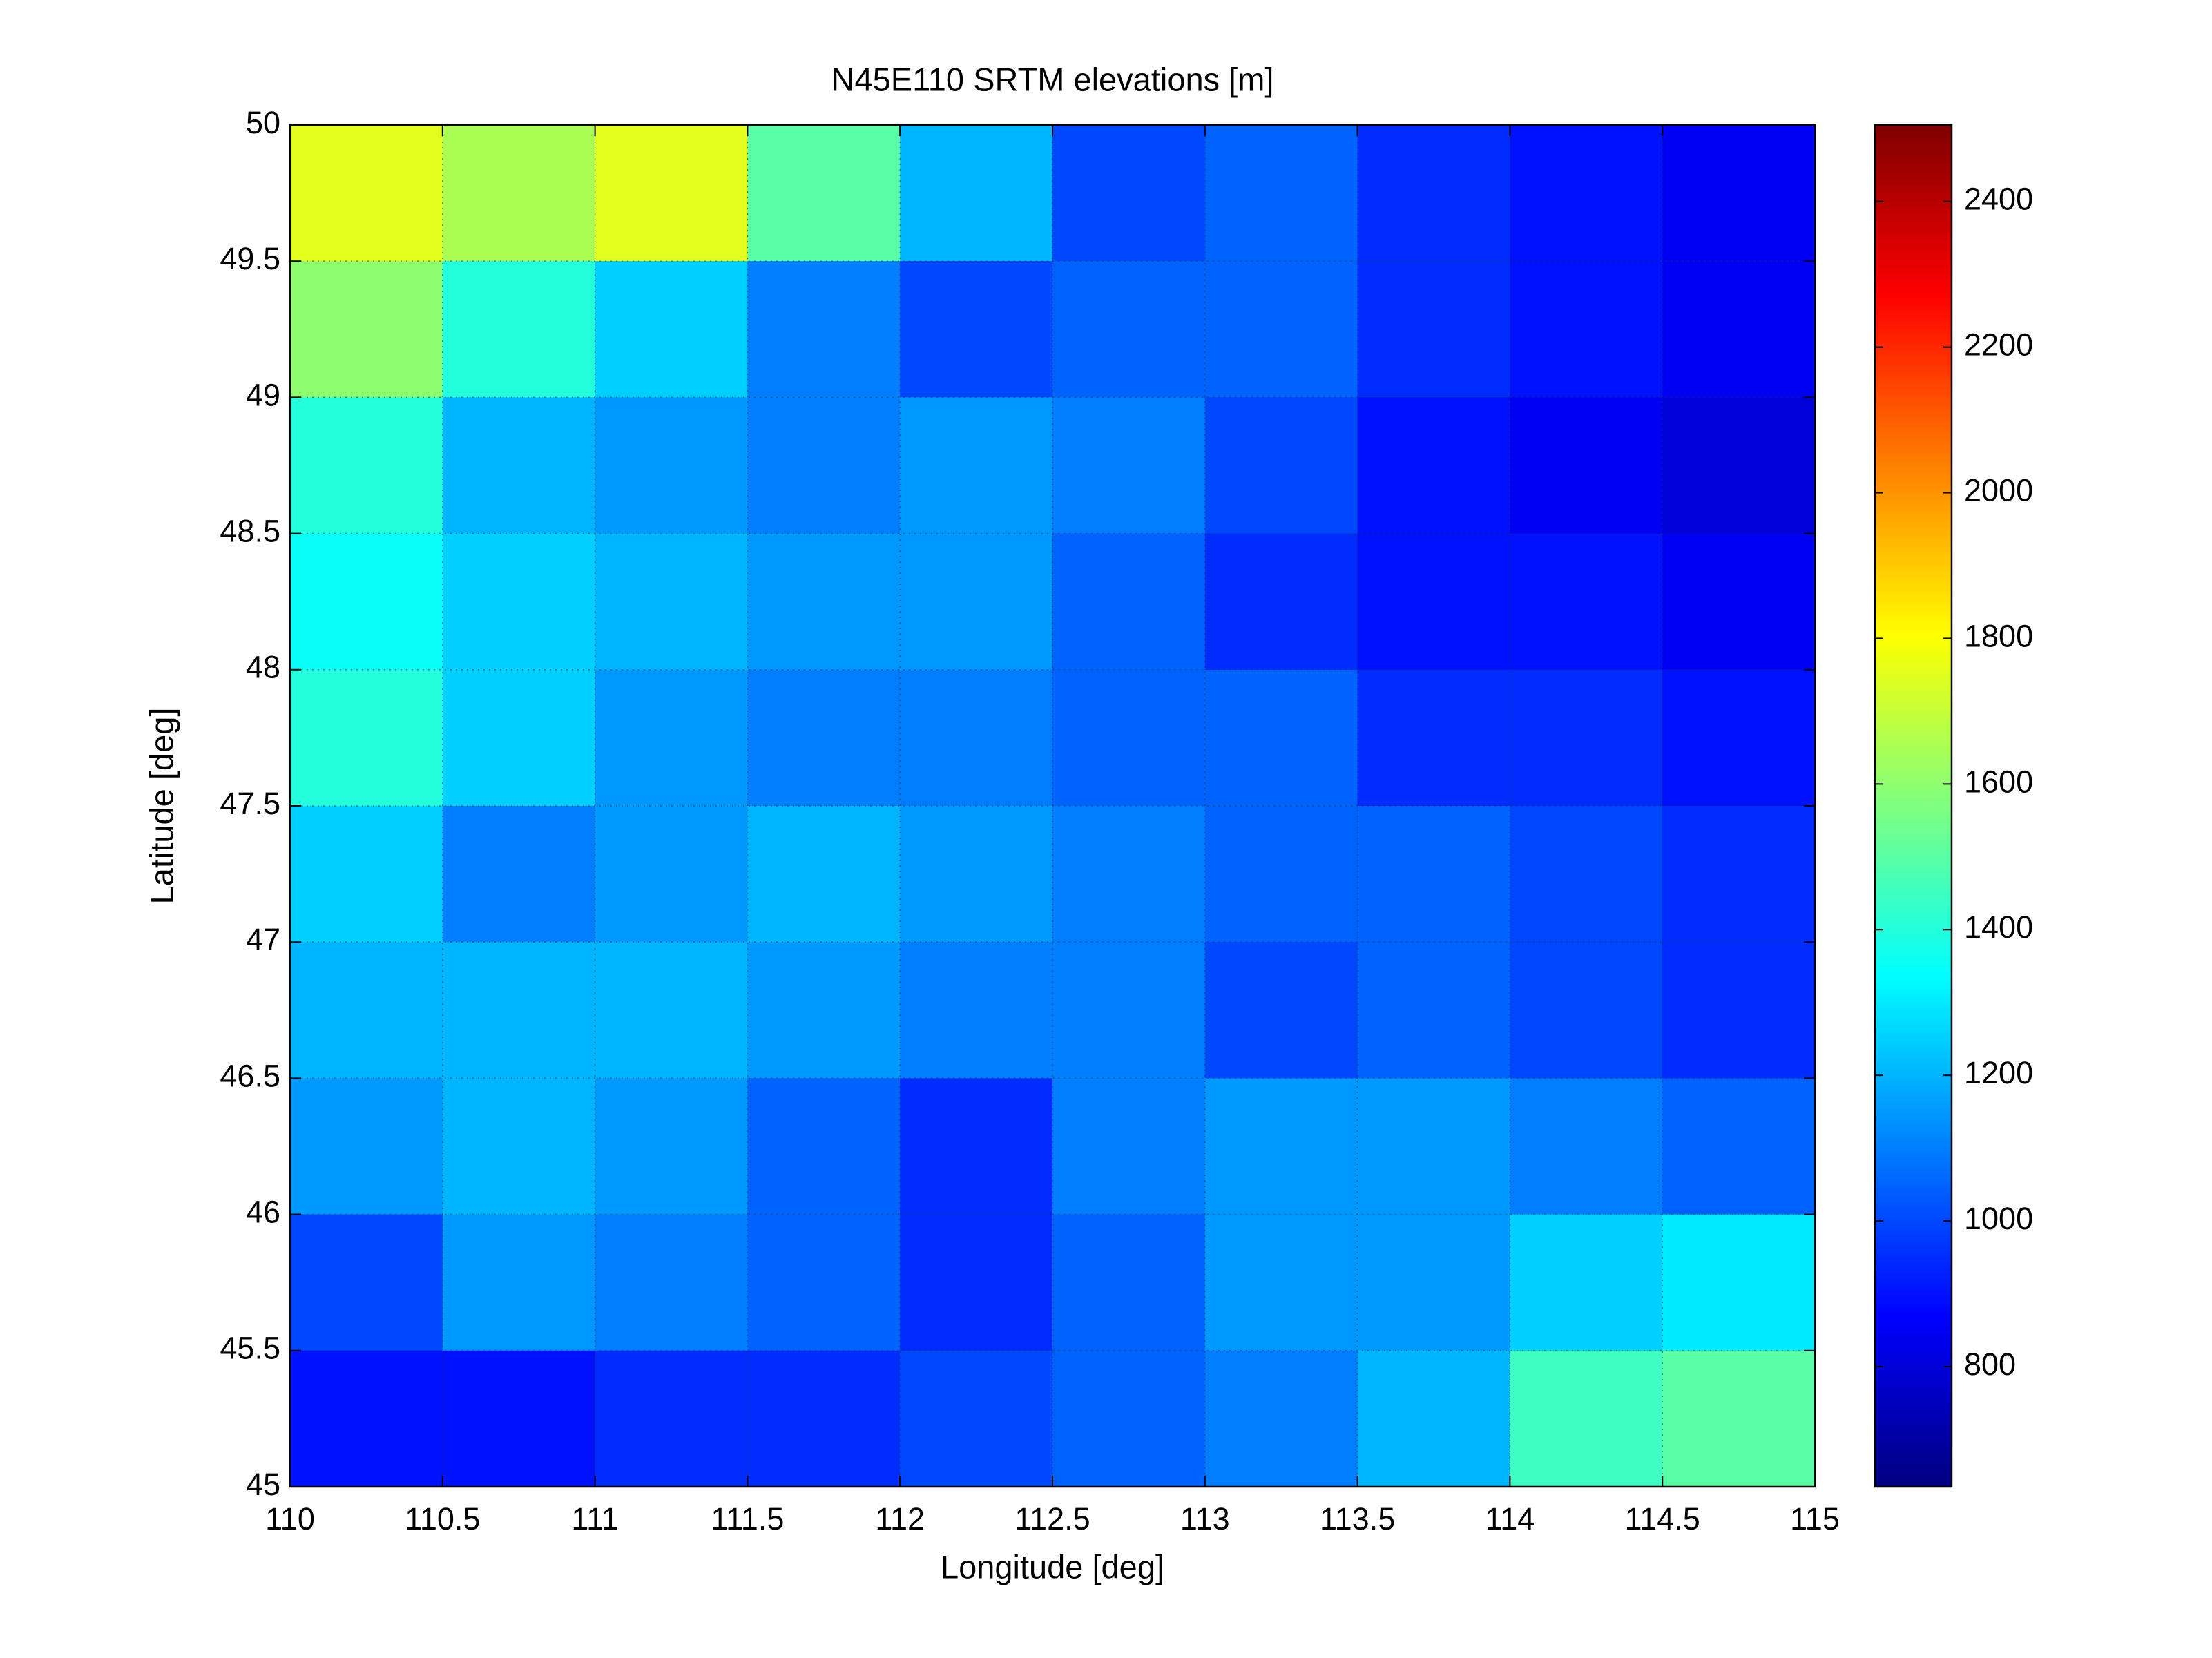  Describe the element at coordinates (250, 530) in the screenshot. I see `y-tick-label: 48.5` at that location.